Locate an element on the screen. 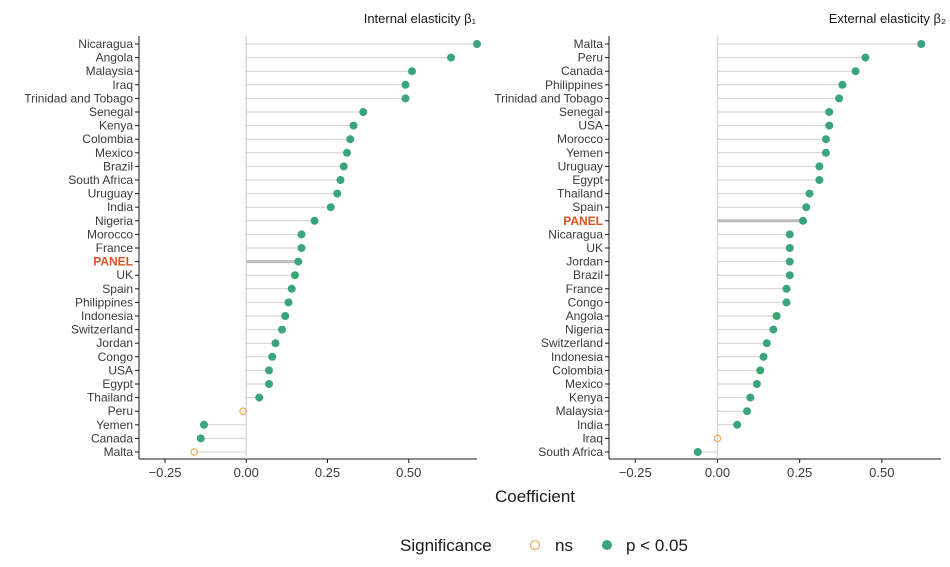  point-panel is located at coordinates (802, 220).